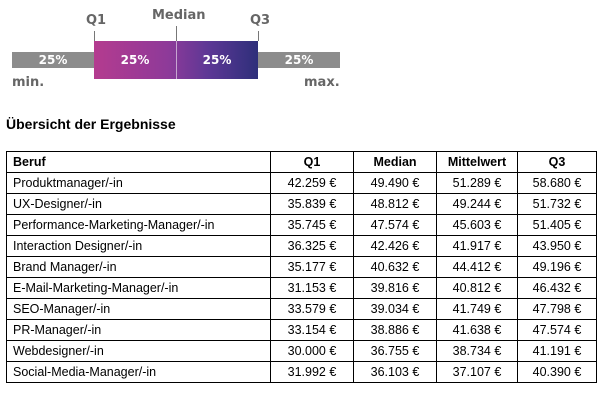 This screenshot has width=616, height=400. Describe the element at coordinates (312, 351) in the screenshot. I see `cell-q1: 30.000 €` at that location.